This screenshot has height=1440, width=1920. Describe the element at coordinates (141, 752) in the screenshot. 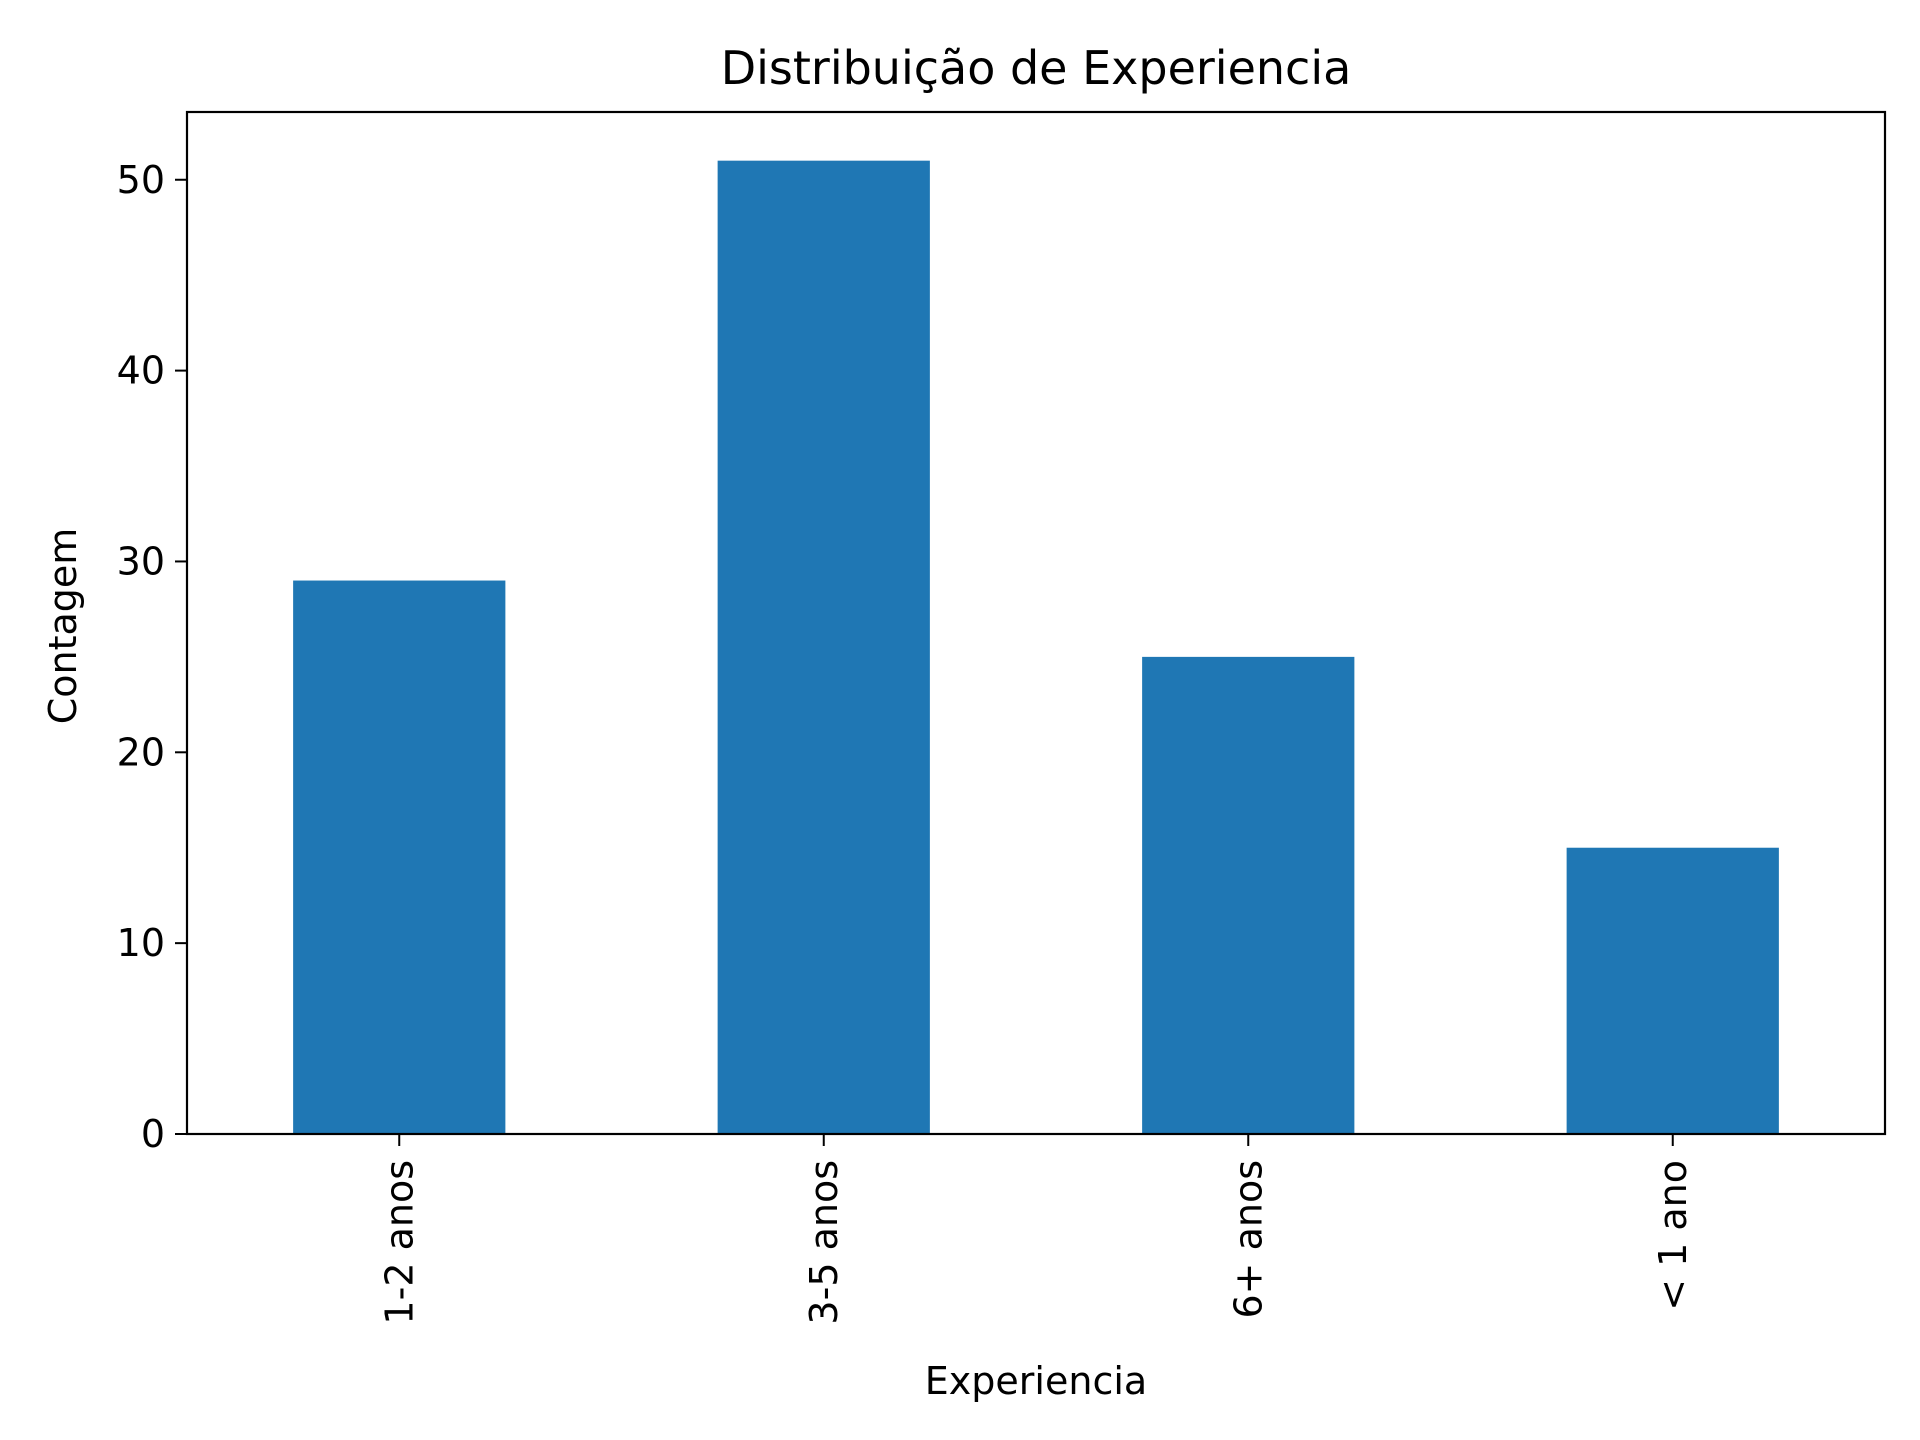

I see `y-tick-label: 20` at that location.